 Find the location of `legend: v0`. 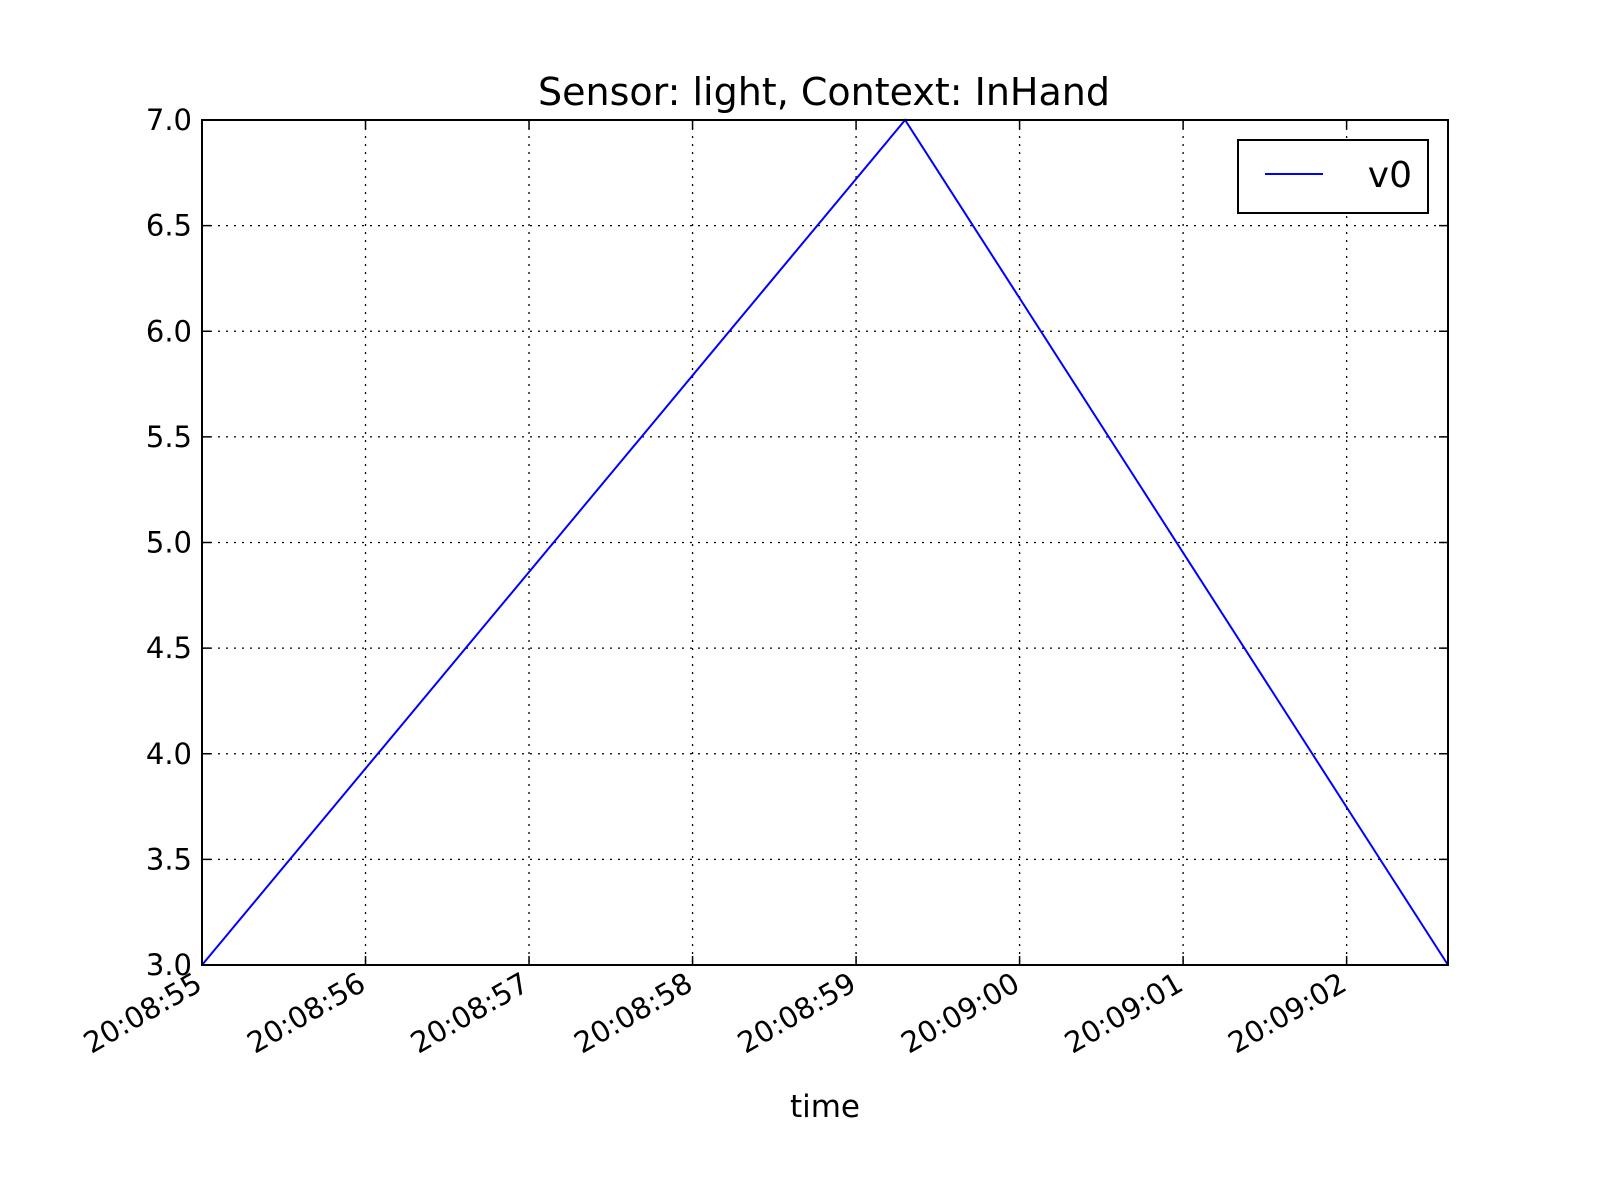

legend: v0 is located at coordinates (1333, 176).